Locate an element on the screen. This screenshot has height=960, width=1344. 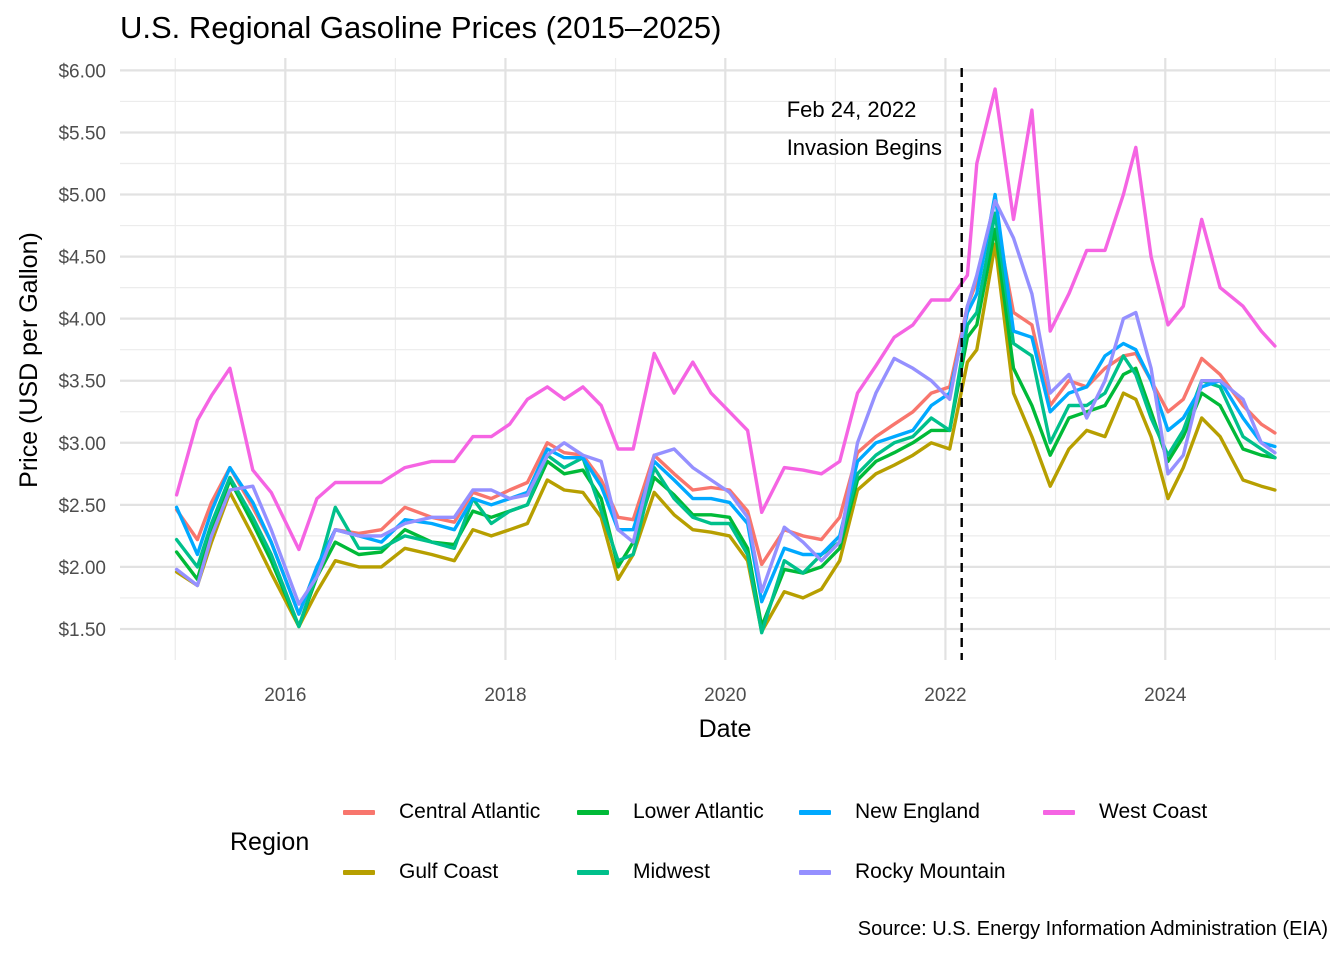
legend-item-lower-atlantic: Lower Atlantic is located at coordinates (670, 812).